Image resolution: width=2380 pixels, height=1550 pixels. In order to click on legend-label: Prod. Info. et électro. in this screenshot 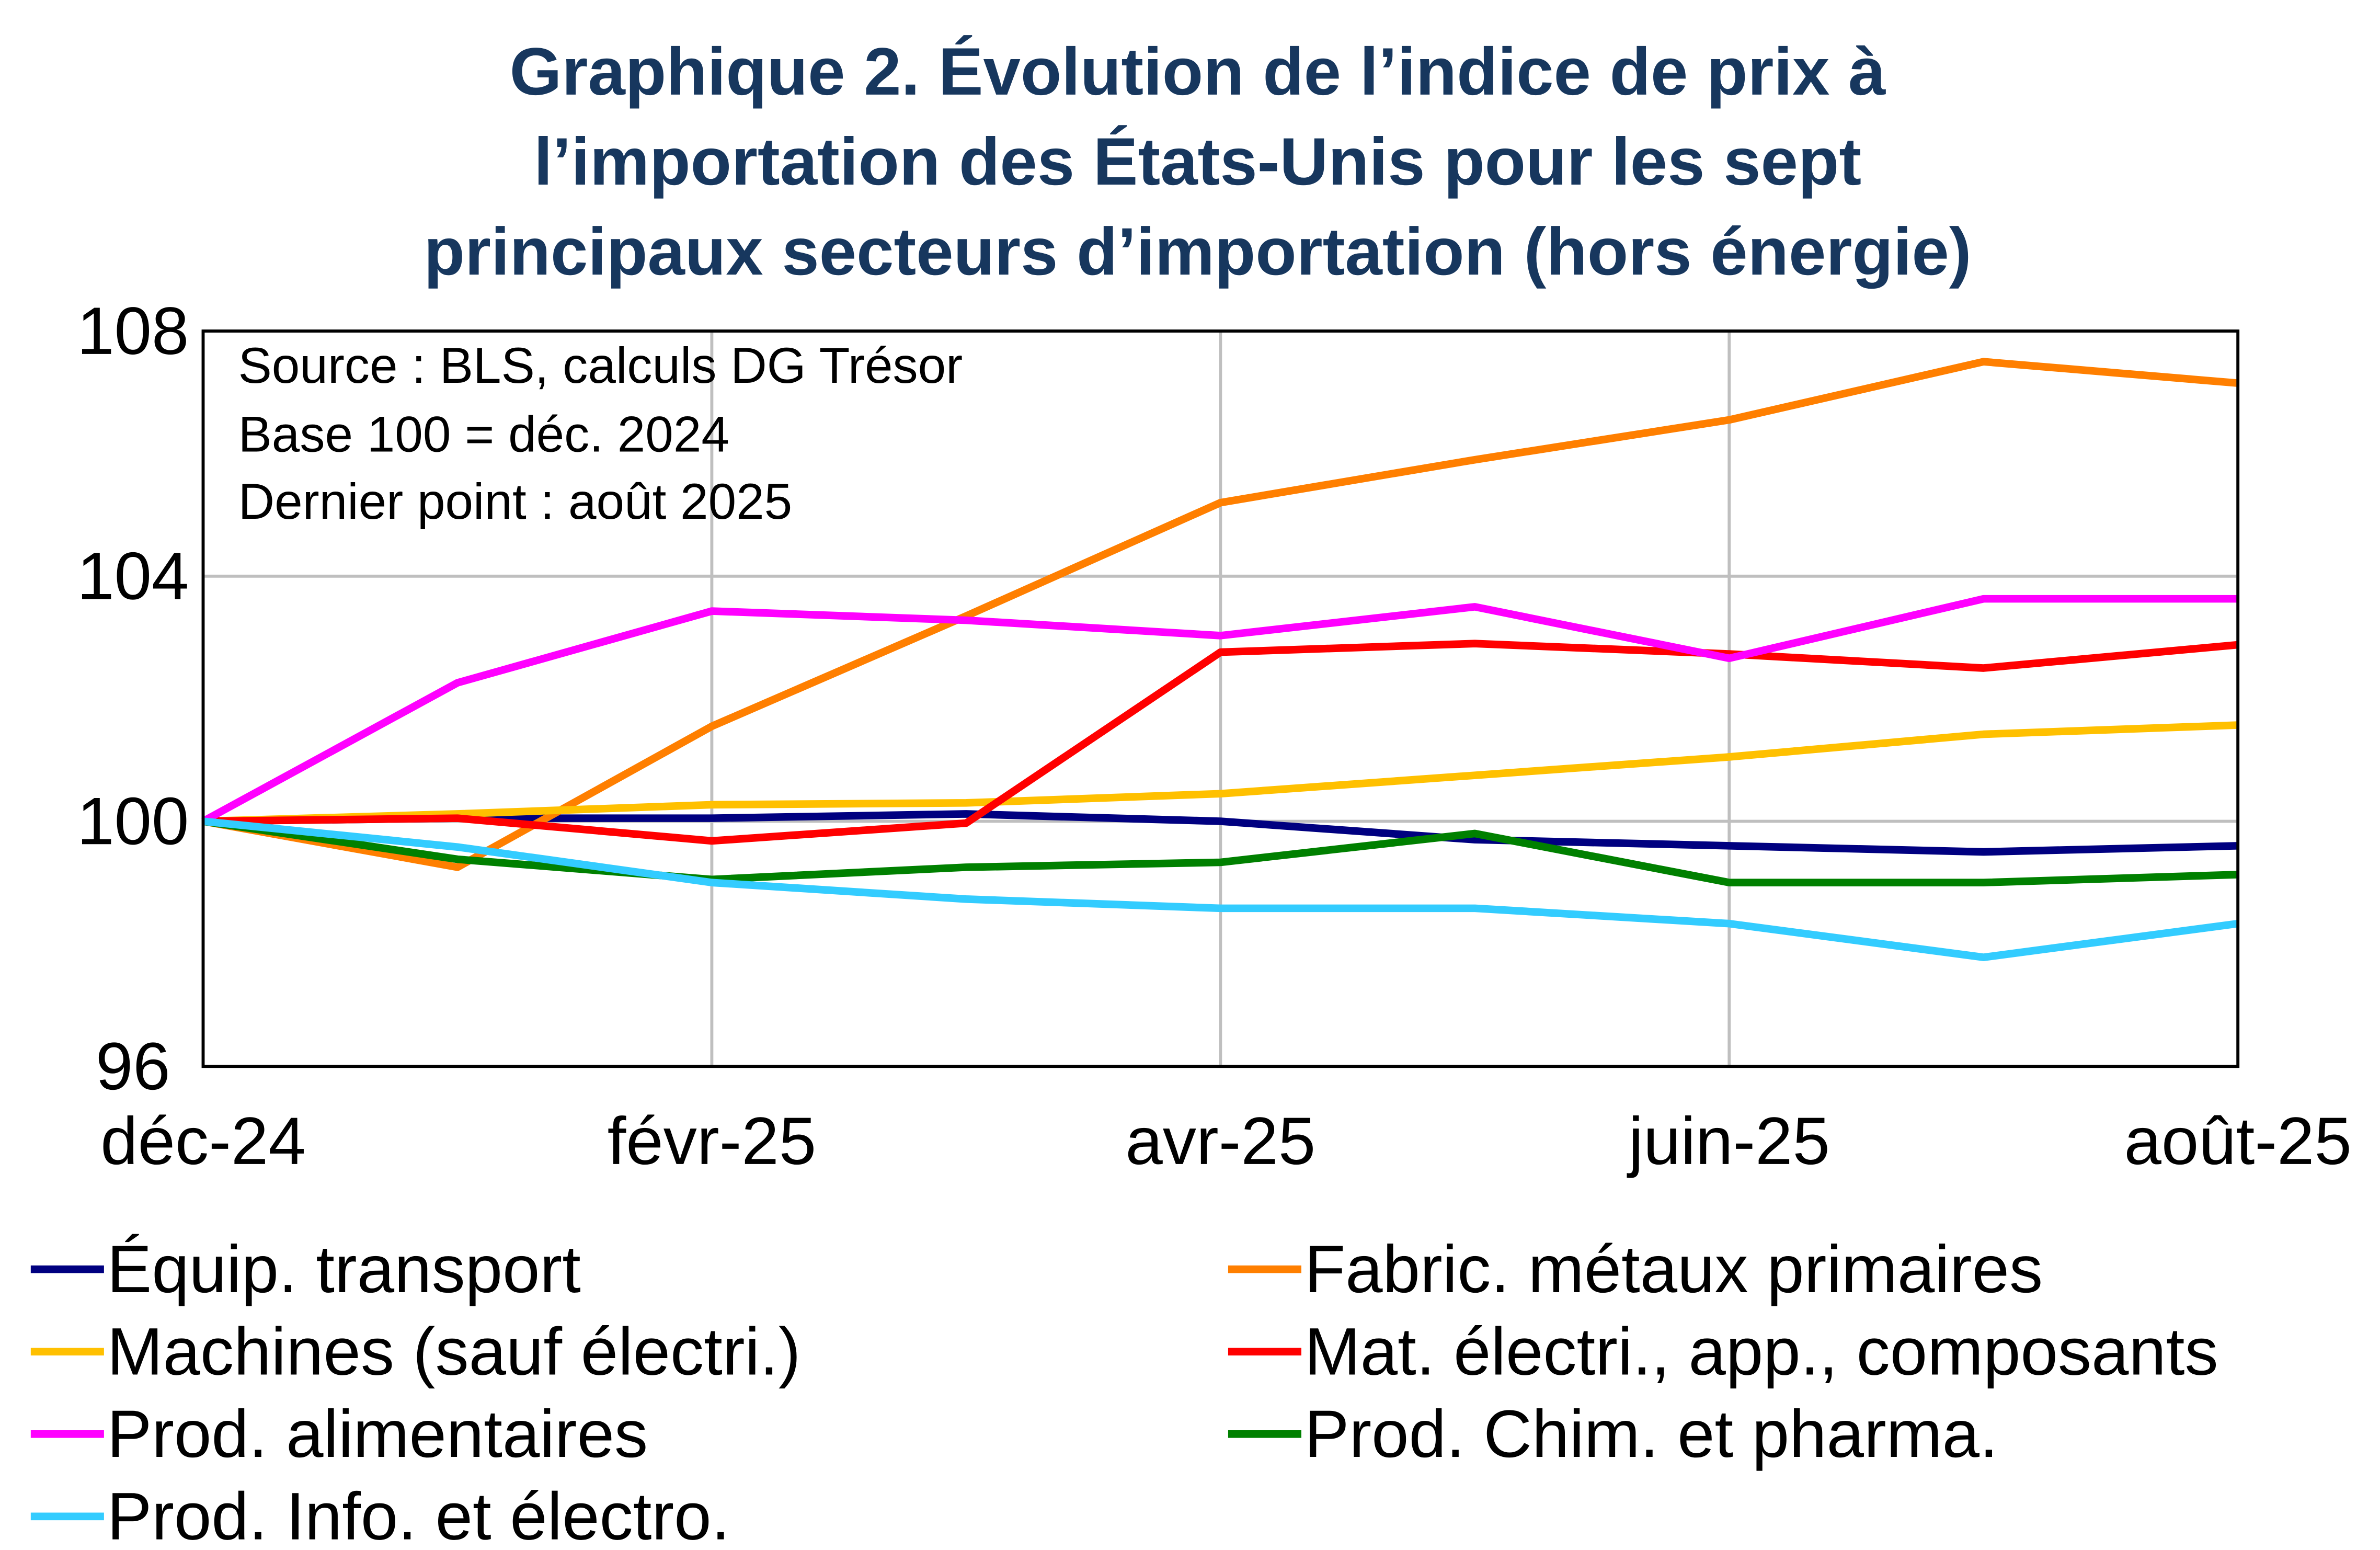, I will do `click(418, 1515)`.